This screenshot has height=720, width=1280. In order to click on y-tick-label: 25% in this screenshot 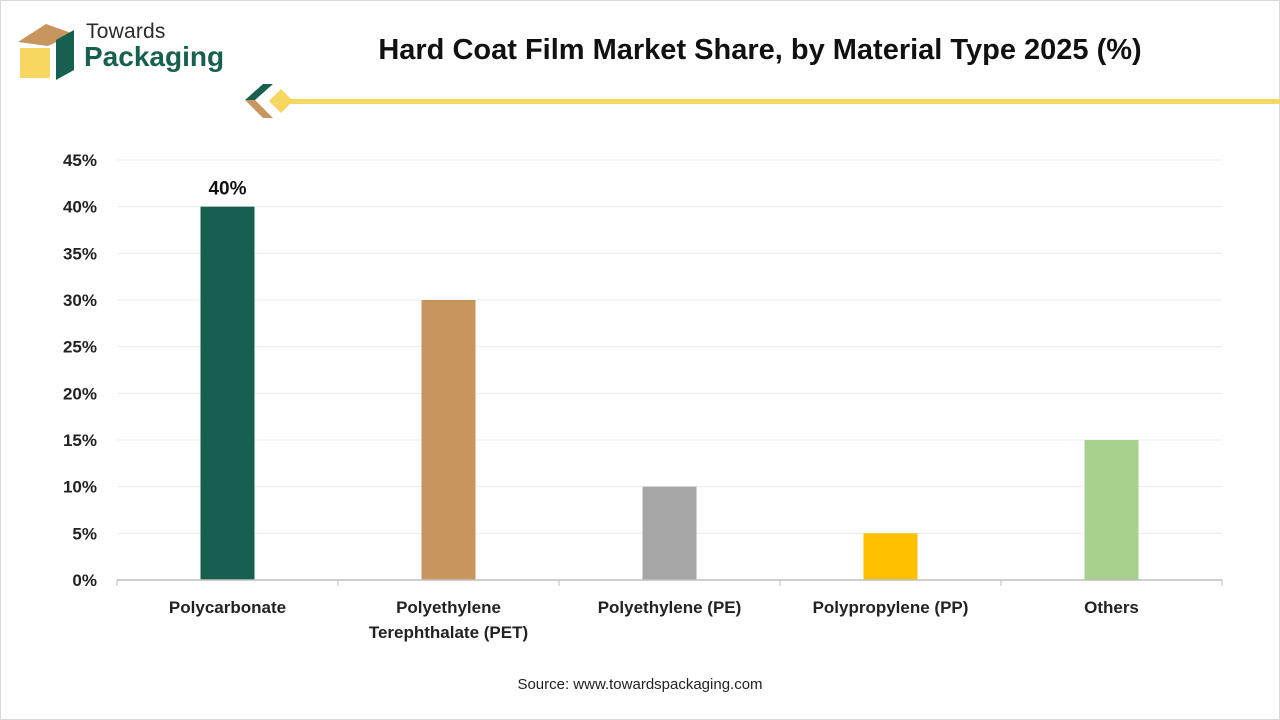, I will do `click(80, 347)`.